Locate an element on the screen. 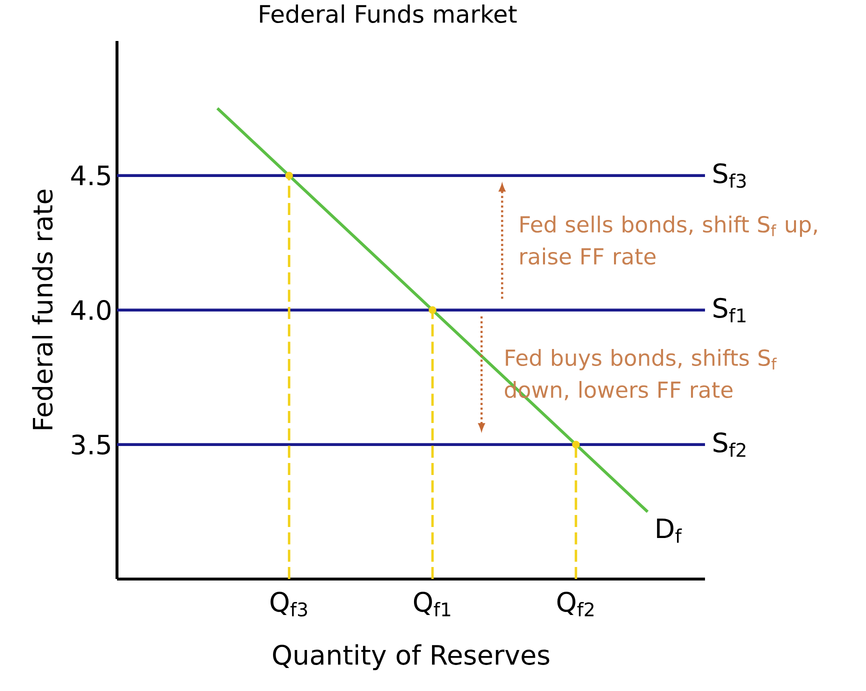 This screenshot has height=691, width=866. x-tick-label: Q$_{f2}$ is located at coordinates (575, 604).